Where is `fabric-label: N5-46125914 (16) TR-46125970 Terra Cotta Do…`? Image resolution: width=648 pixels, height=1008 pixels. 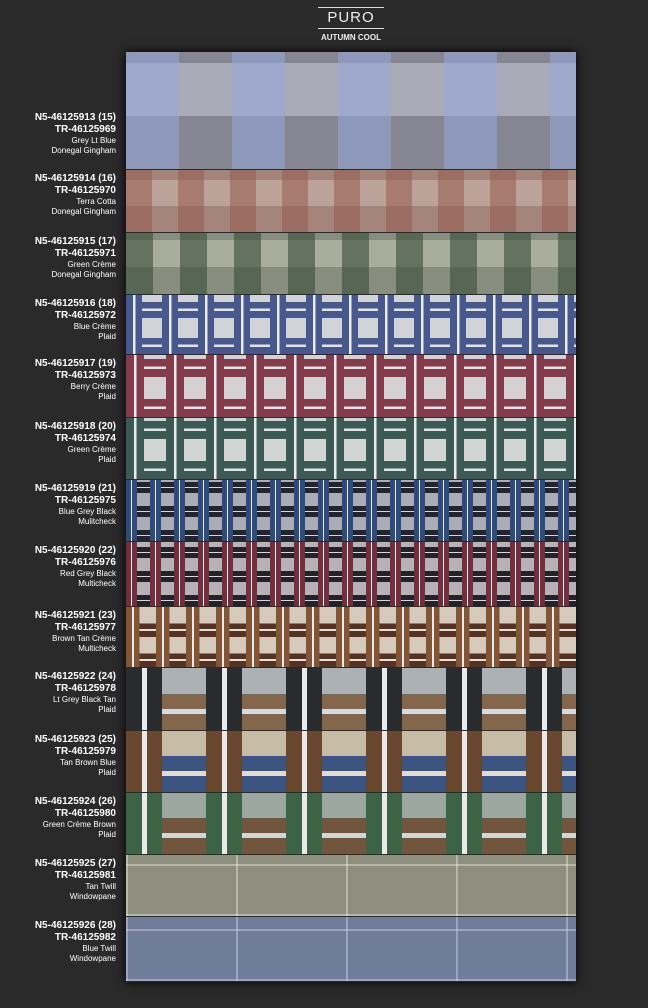 fabric-label: N5-46125914 (16) TR-46125970 Terra Cotta Do… is located at coordinates (75, 195).